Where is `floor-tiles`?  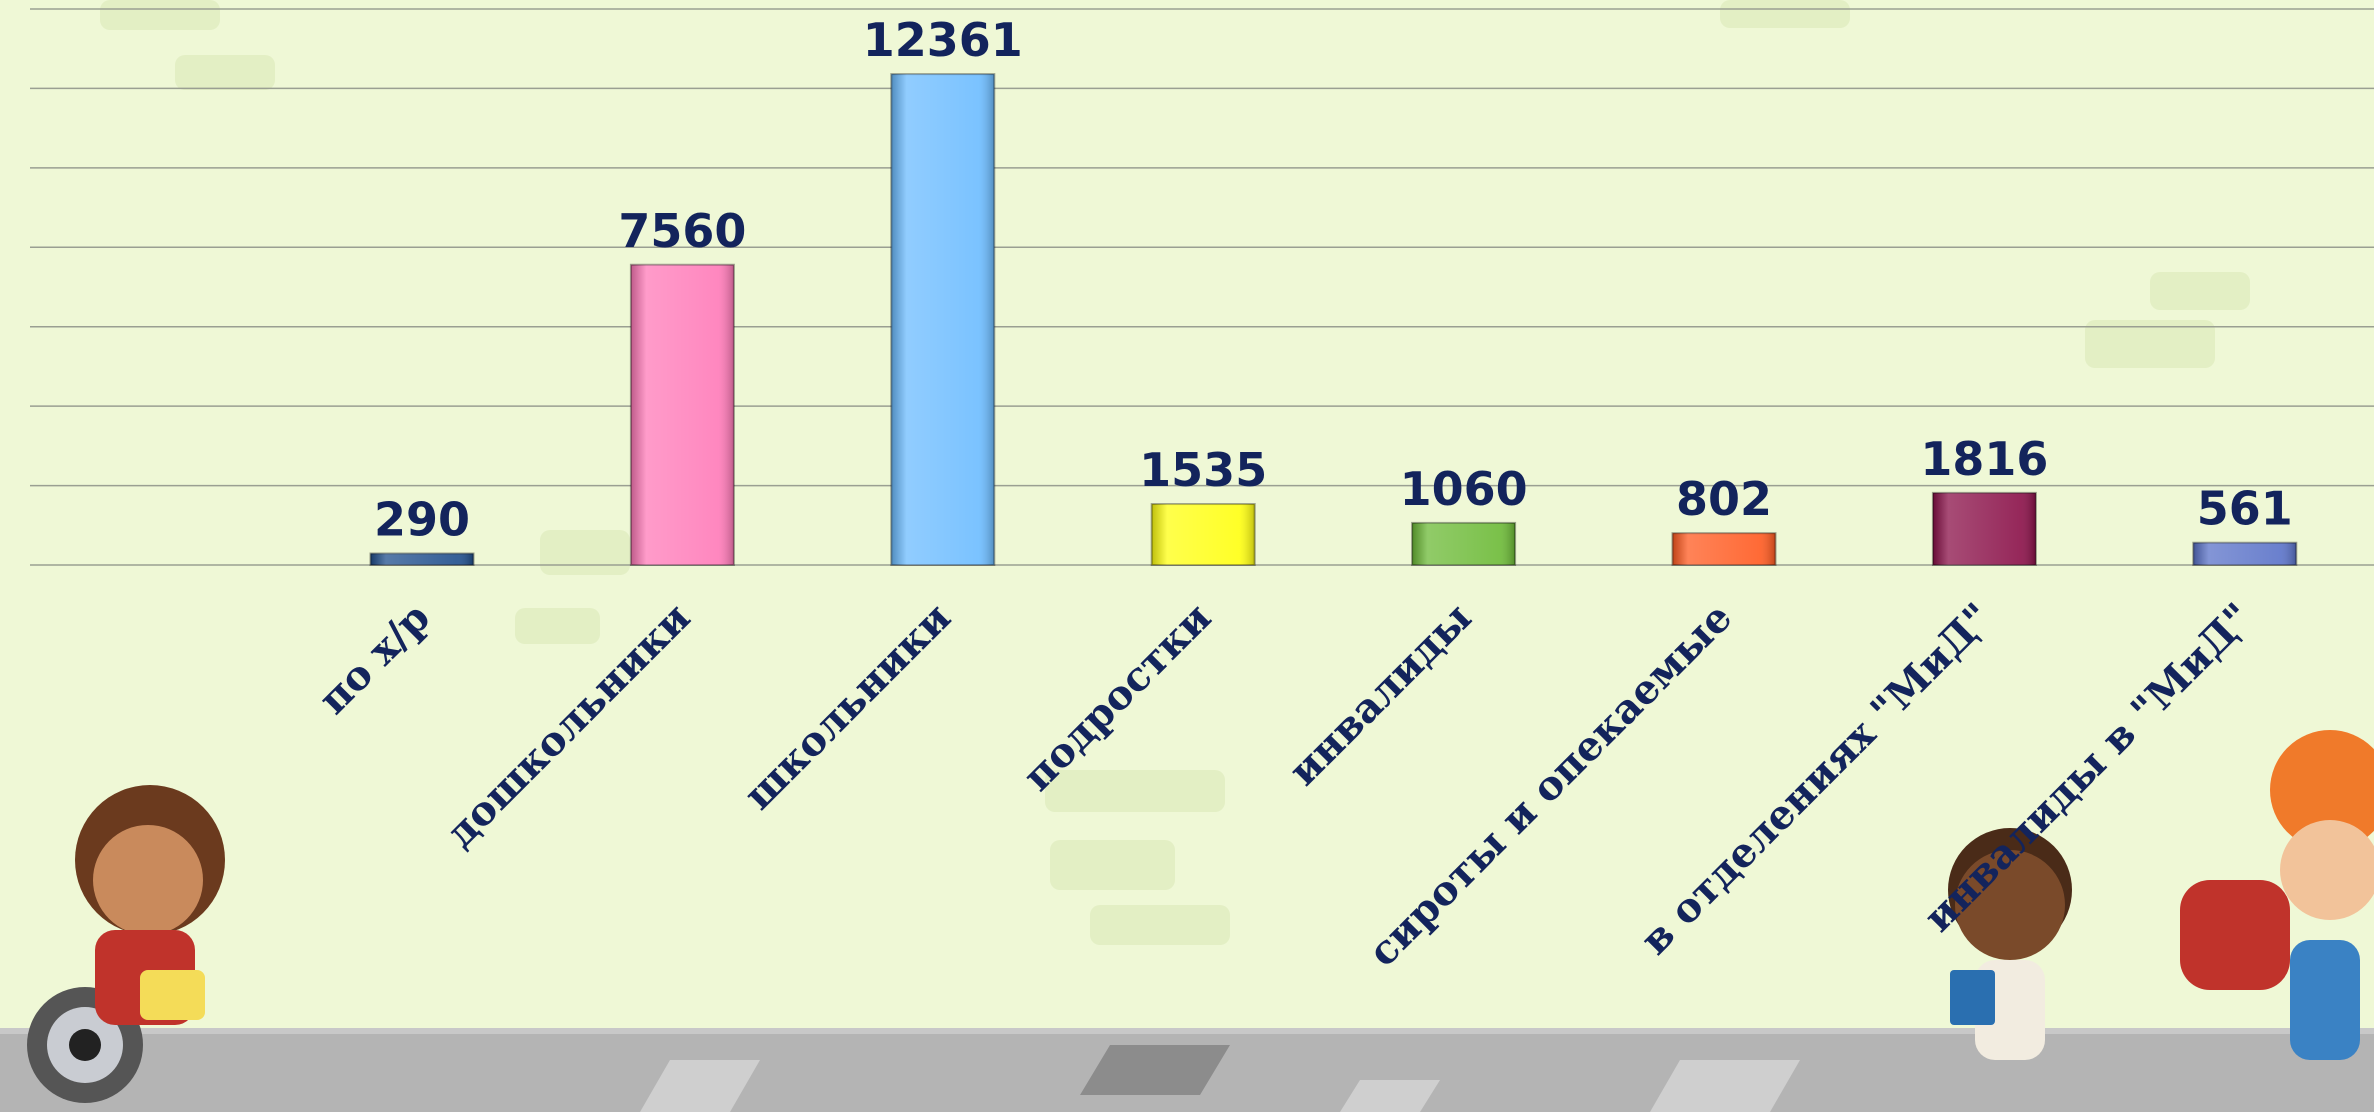
floor-tiles is located at coordinates (1220, 1078).